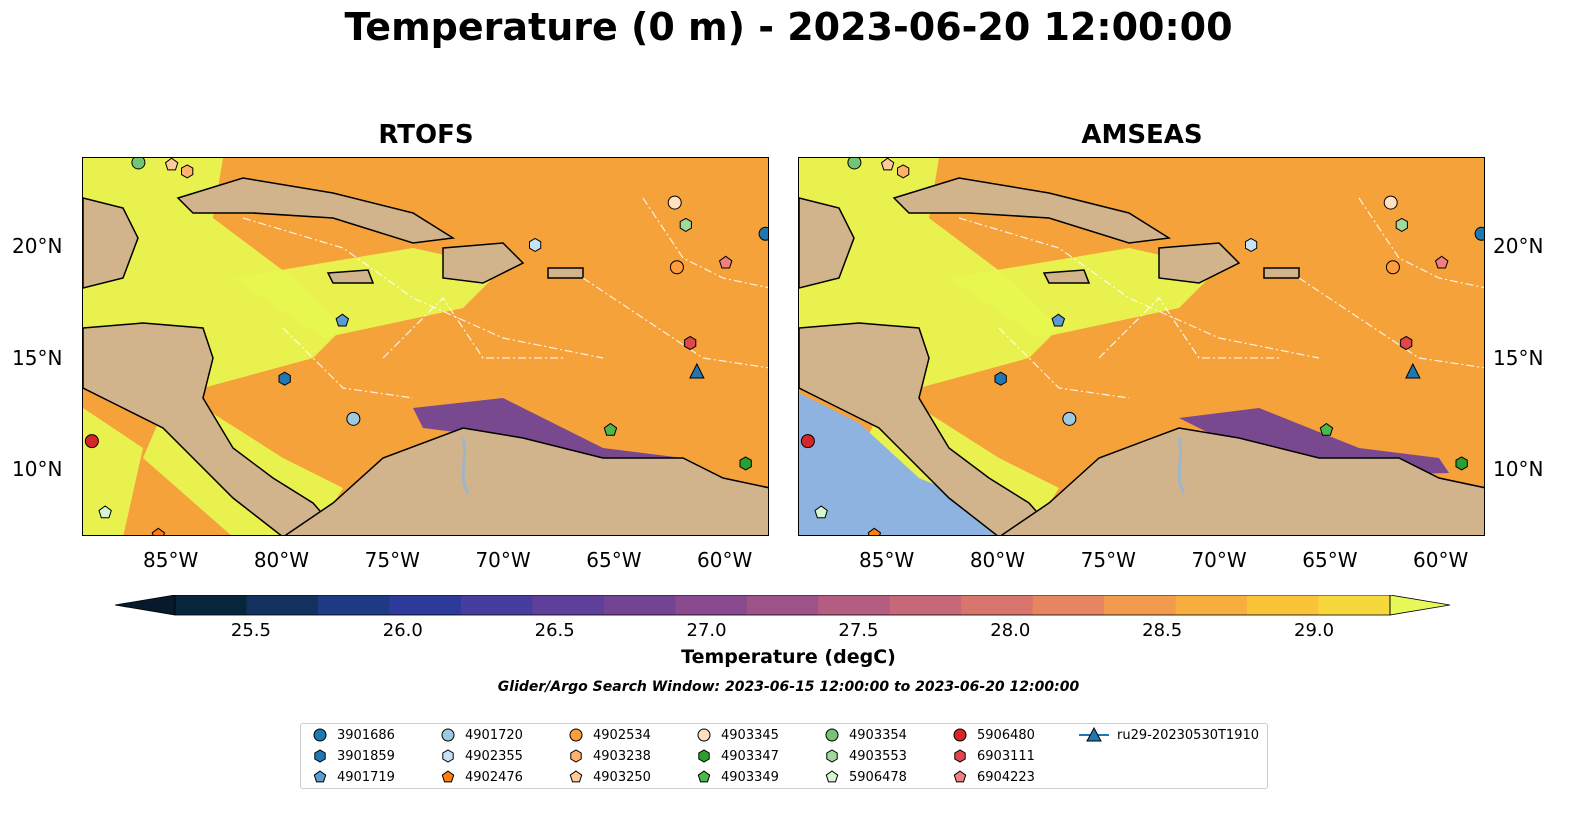 The height and width of the screenshot is (827, 1577). Describe the element at coordinates (1199, 263) in the screenshot. I see `land-hispaniola` at that location.